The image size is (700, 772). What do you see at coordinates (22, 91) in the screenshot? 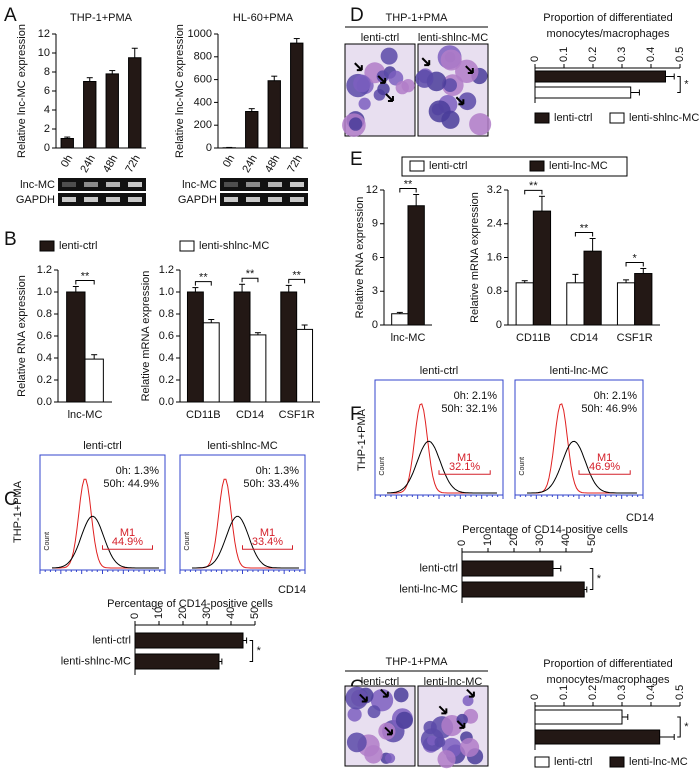
I see `y-axis-label: Relative lnc-MC expression` at bounding box center [22, 91].